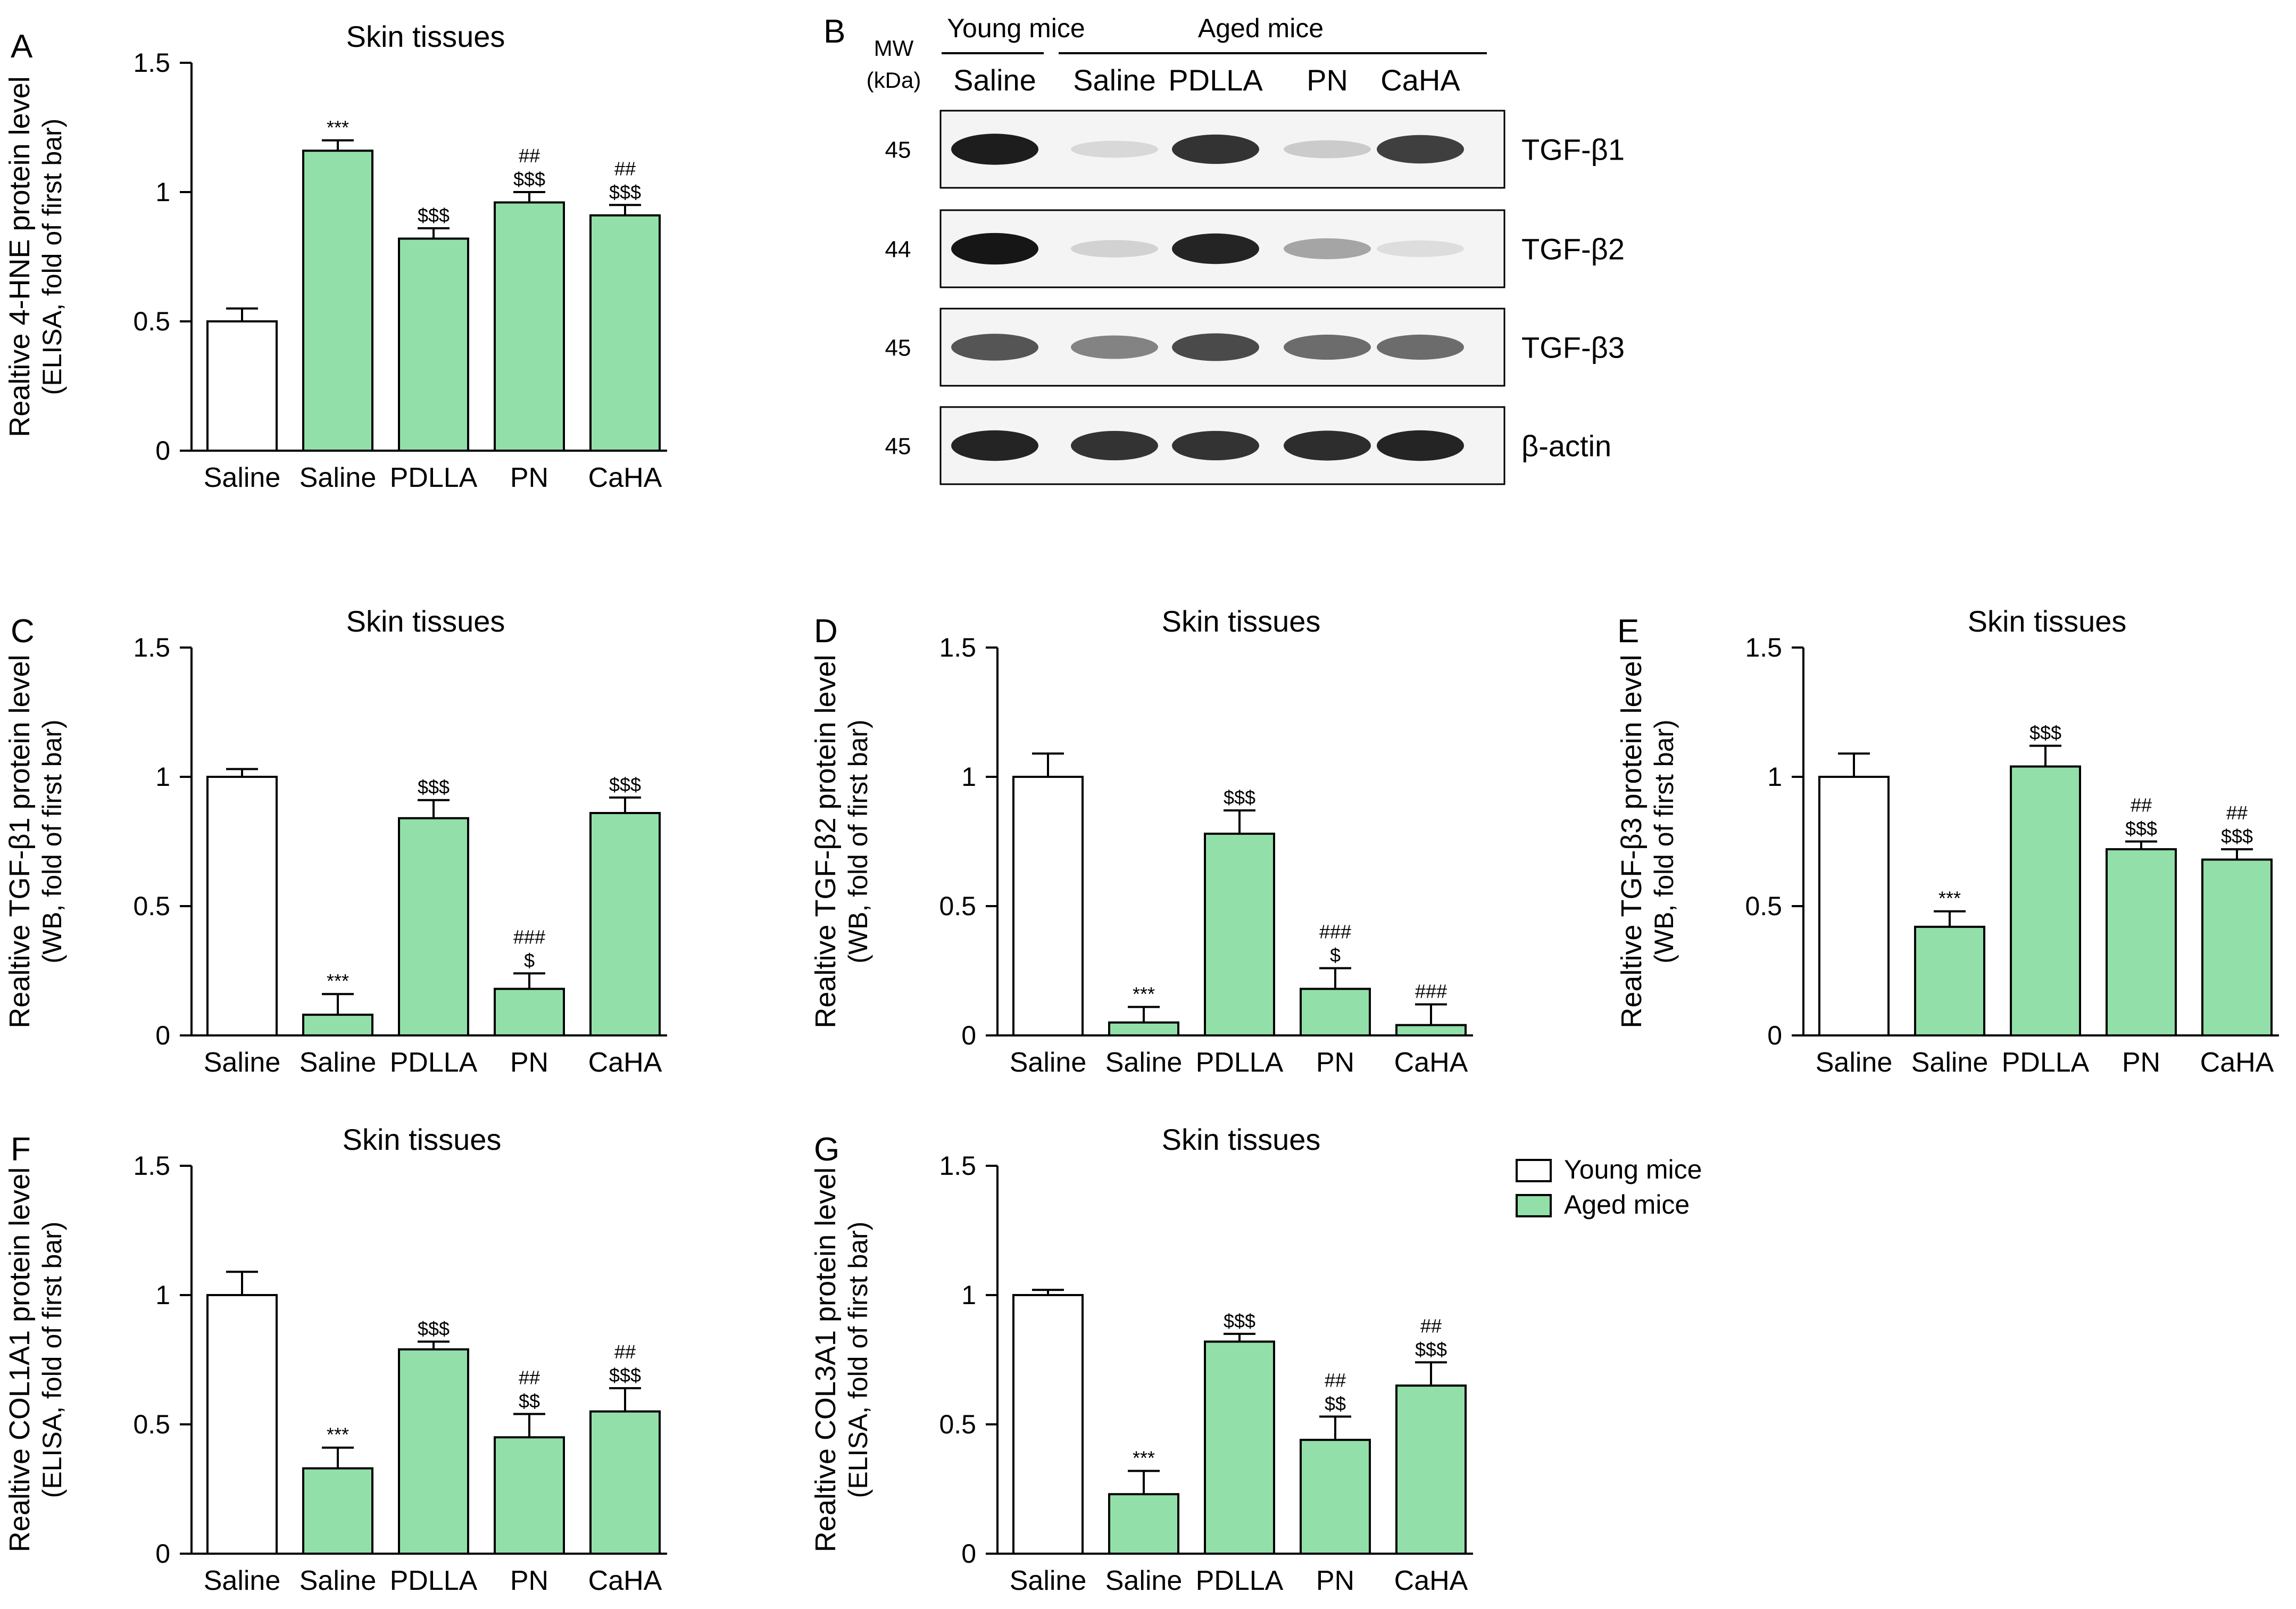 The height and width of the screenshot is (1609, 2296). I want to click on panel-letter: G, so click(826, 1149).